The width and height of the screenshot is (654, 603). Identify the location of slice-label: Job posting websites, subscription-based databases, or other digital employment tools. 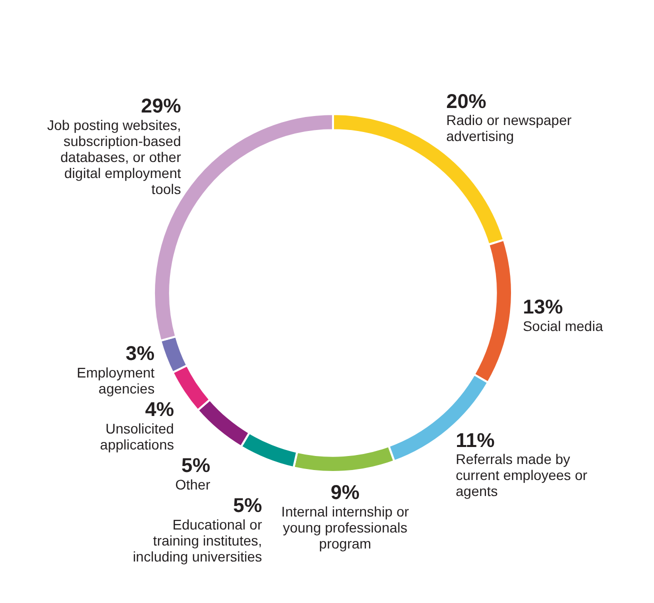
(114, 156).